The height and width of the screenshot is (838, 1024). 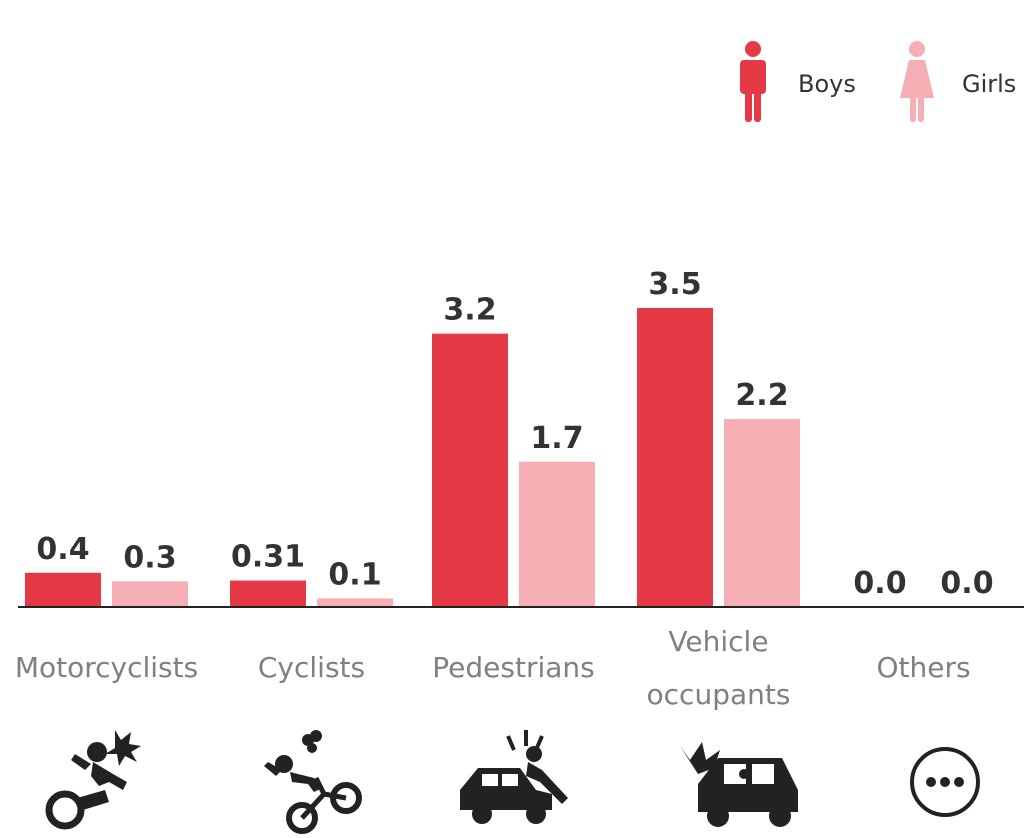 What do you see at coordinates (514, 777) in the screenshot?
I see `pedestrian-hit-icon` at bounding box center [514, 777].